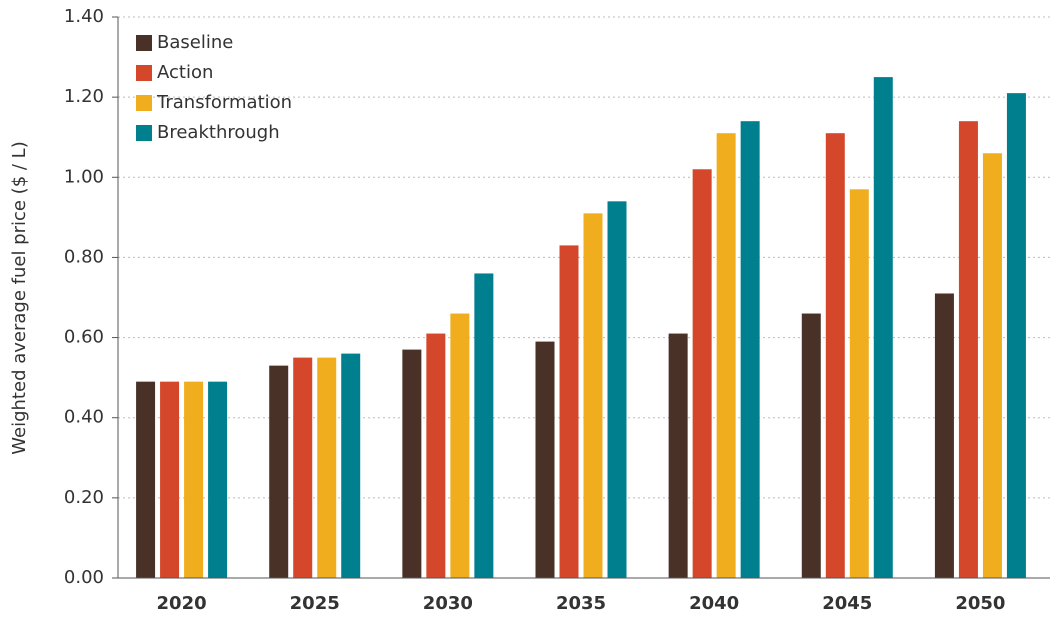 This screenshot has width=1053, height=617. What do you see at coordinates (84, 96) in the screenshot?
I see `y-tick-label: 1.20` at bounding box center [84, 96].